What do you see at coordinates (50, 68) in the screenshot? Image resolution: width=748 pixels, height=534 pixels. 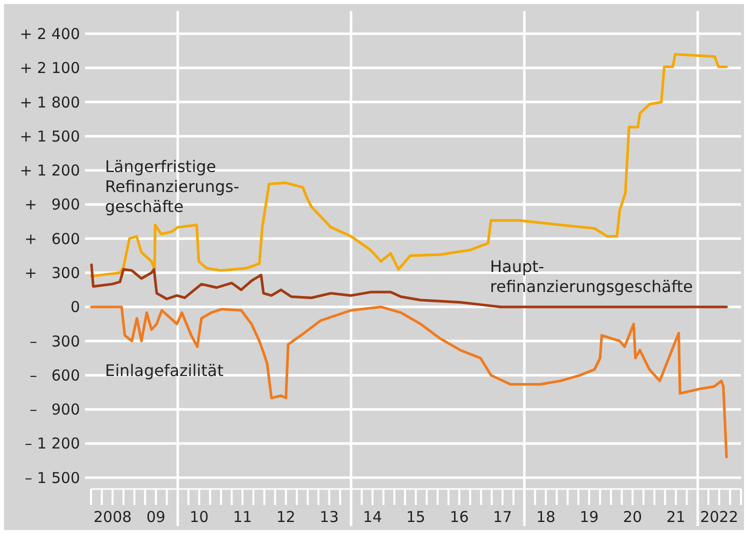 I see `y-tick-label: + 2 100` at bounding box center [50, 68].